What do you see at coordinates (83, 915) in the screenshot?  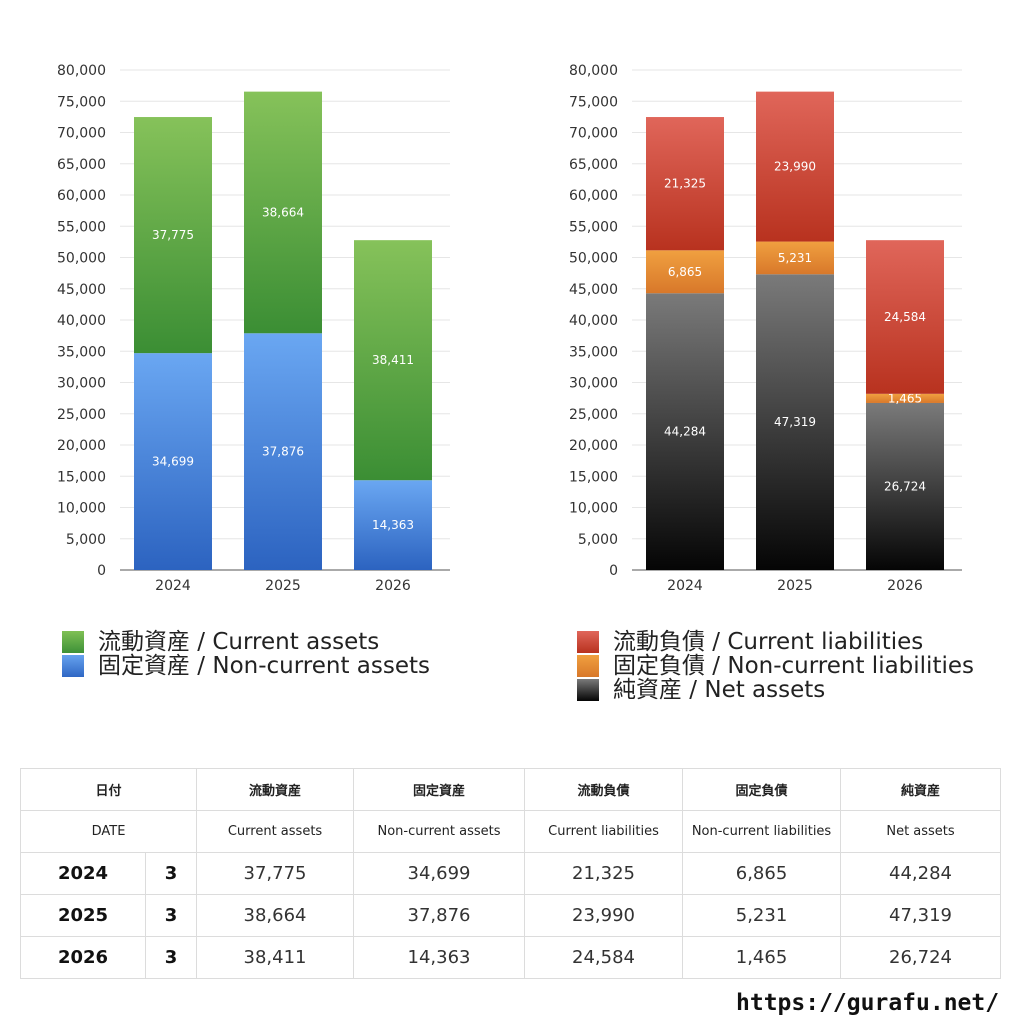 I see `table-cell-year: 2025` at bounding box center [83, 915].